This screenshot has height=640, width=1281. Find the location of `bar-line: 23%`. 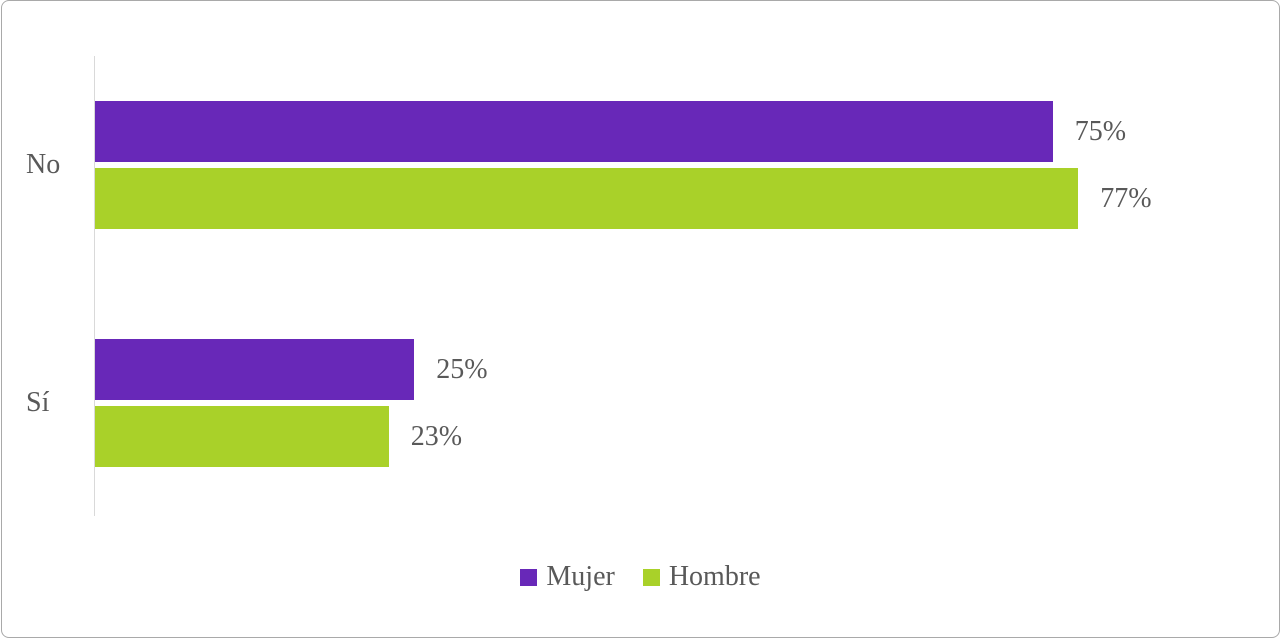

bar-line: 23% is located at coordinates (687, 436).